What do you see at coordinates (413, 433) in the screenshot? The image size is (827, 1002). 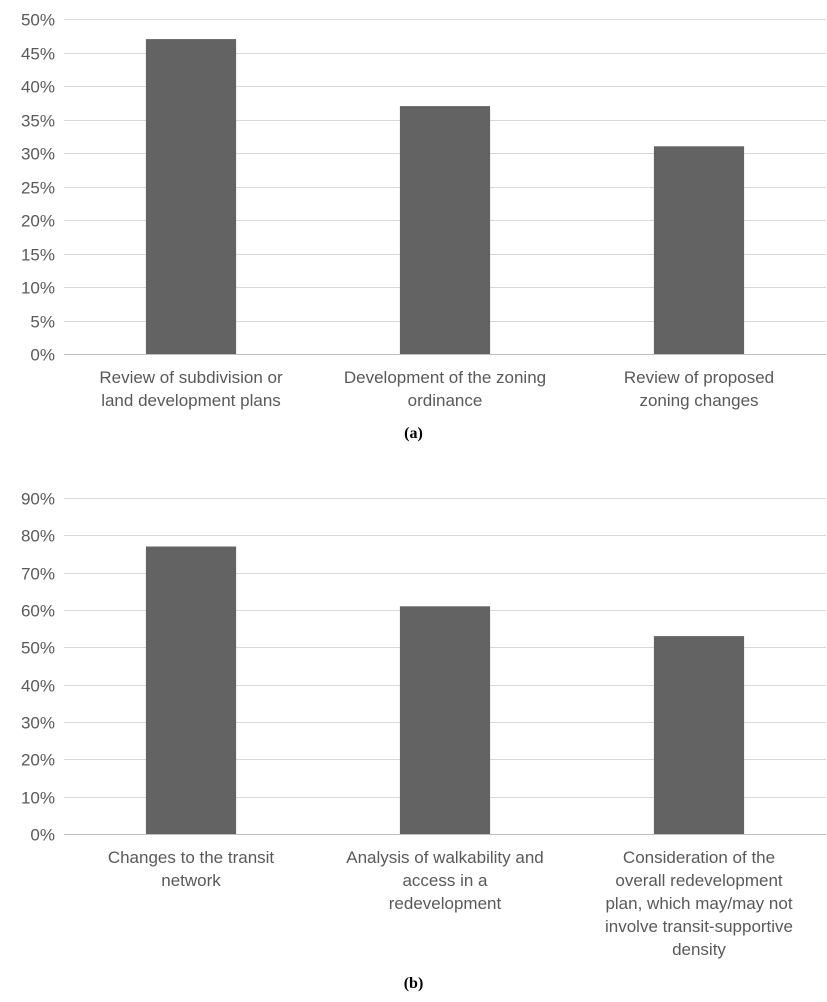 I see `panel-label: (a)` at bounding box center [413, 433].